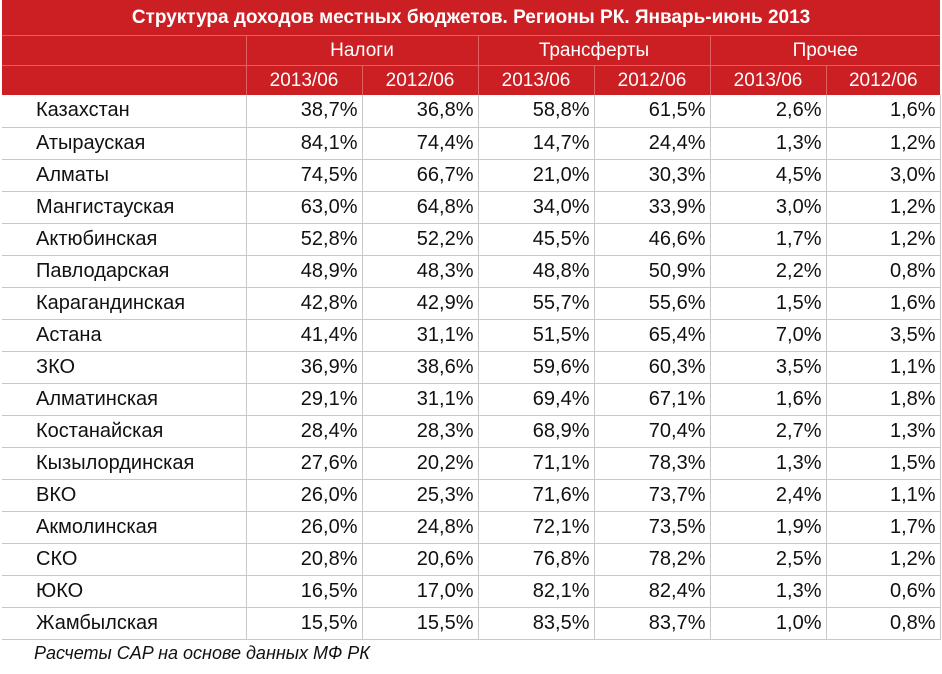 The image size is (942, 674). I want to click on value-cell: 21,0%, so click(536, 175).